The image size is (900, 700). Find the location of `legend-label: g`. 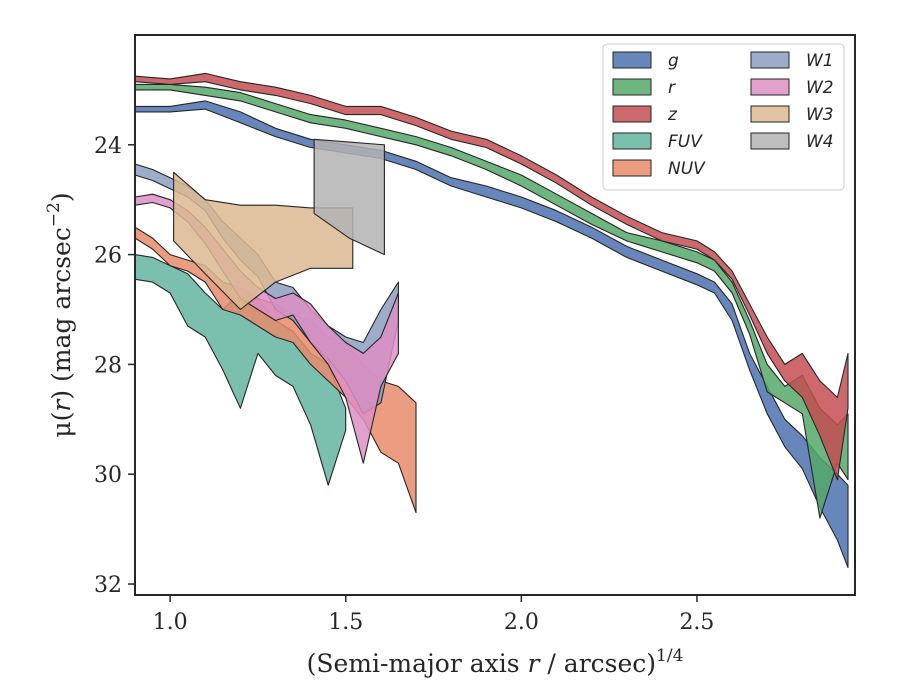

legend-label: g is located at coordinates (673, 61).